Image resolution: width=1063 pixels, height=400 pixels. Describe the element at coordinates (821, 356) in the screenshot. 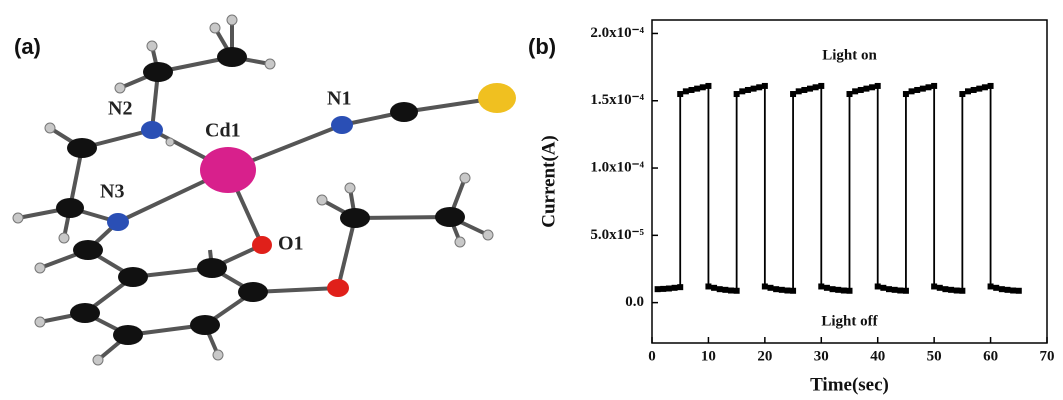

I see `x-tick-label: 30` at that location.